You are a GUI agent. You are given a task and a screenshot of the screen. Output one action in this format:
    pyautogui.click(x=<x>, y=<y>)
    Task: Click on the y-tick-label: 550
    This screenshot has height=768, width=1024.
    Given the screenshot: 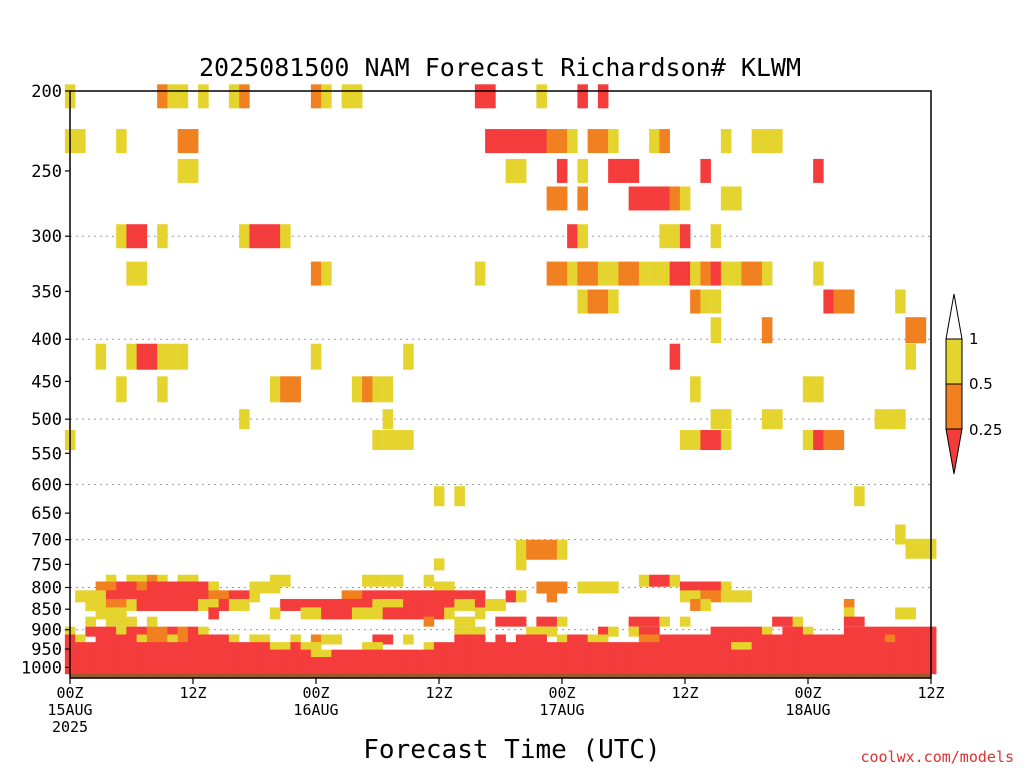 What is the action you would take?
    pyautogui.click(x=46, y=454)
    